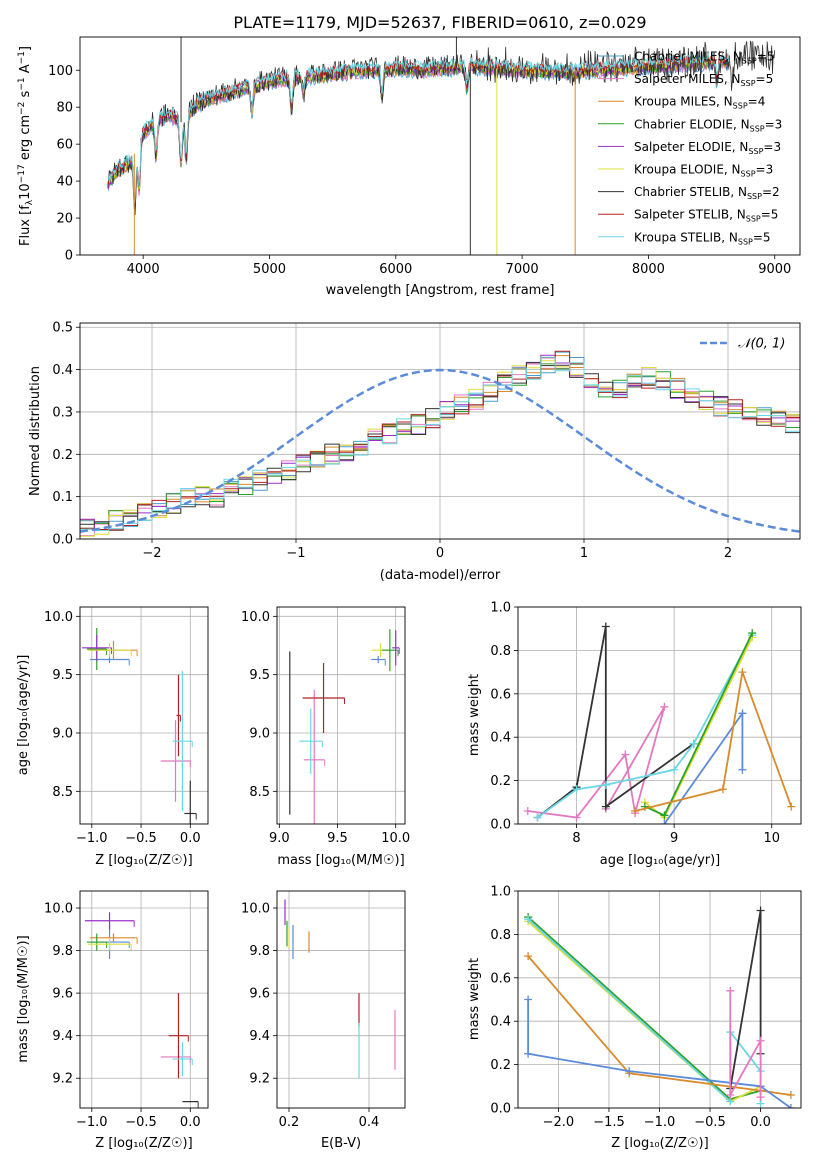 This screenshot has width=819, height=1170. Describe the element at coordinates (522, 269) in the screenshot. I see `x-tick-label: 7000` at that location.